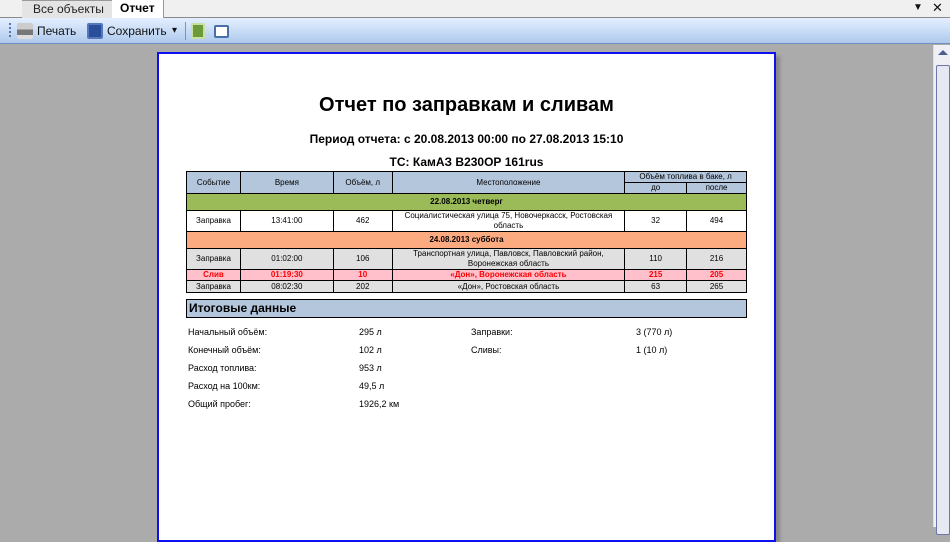 Image resolution: width=950 pixels, height=542 pixels. Describe the element at coordinates (286, 221) in the screenshot. I see `cell-time: 13:41:00` at that location.